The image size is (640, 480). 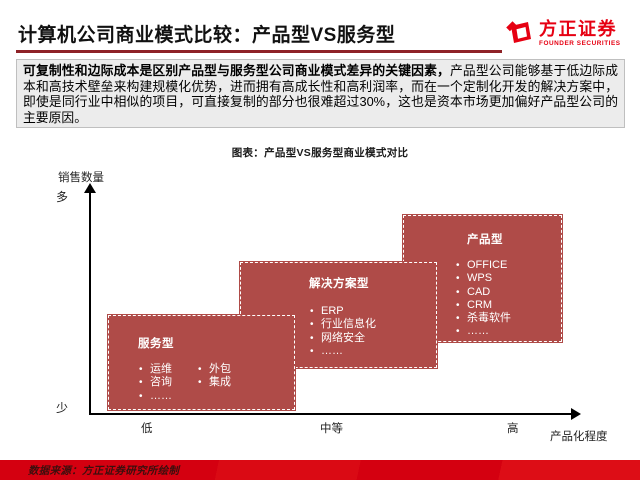 I want to click on founder-logo-icon, so click(x=517, y=32).